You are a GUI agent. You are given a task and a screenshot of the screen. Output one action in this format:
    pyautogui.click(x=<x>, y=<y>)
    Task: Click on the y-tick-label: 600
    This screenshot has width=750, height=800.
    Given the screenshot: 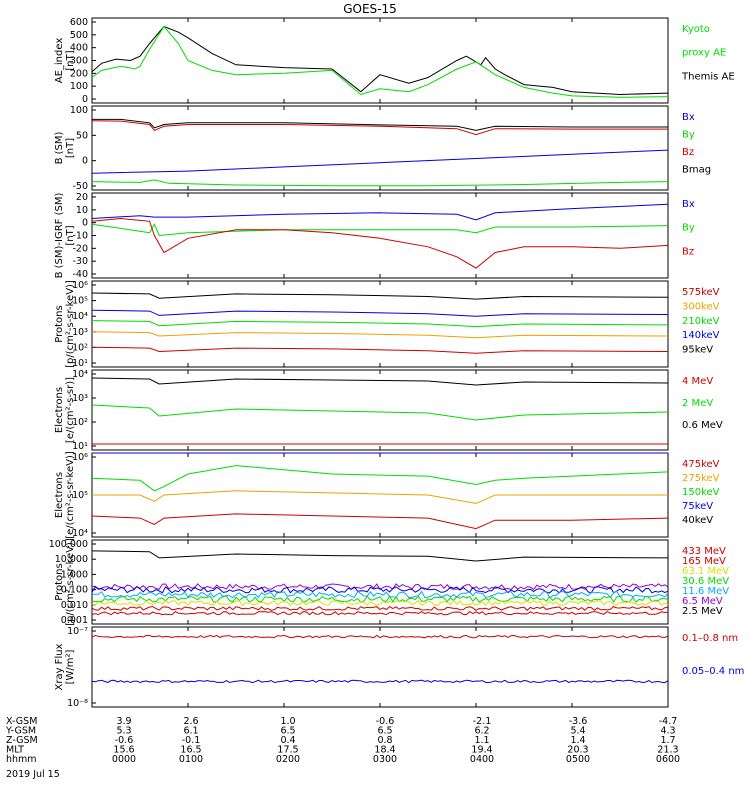 What is the action you would take?
    pyautogui.click(x=79, y=22)
    